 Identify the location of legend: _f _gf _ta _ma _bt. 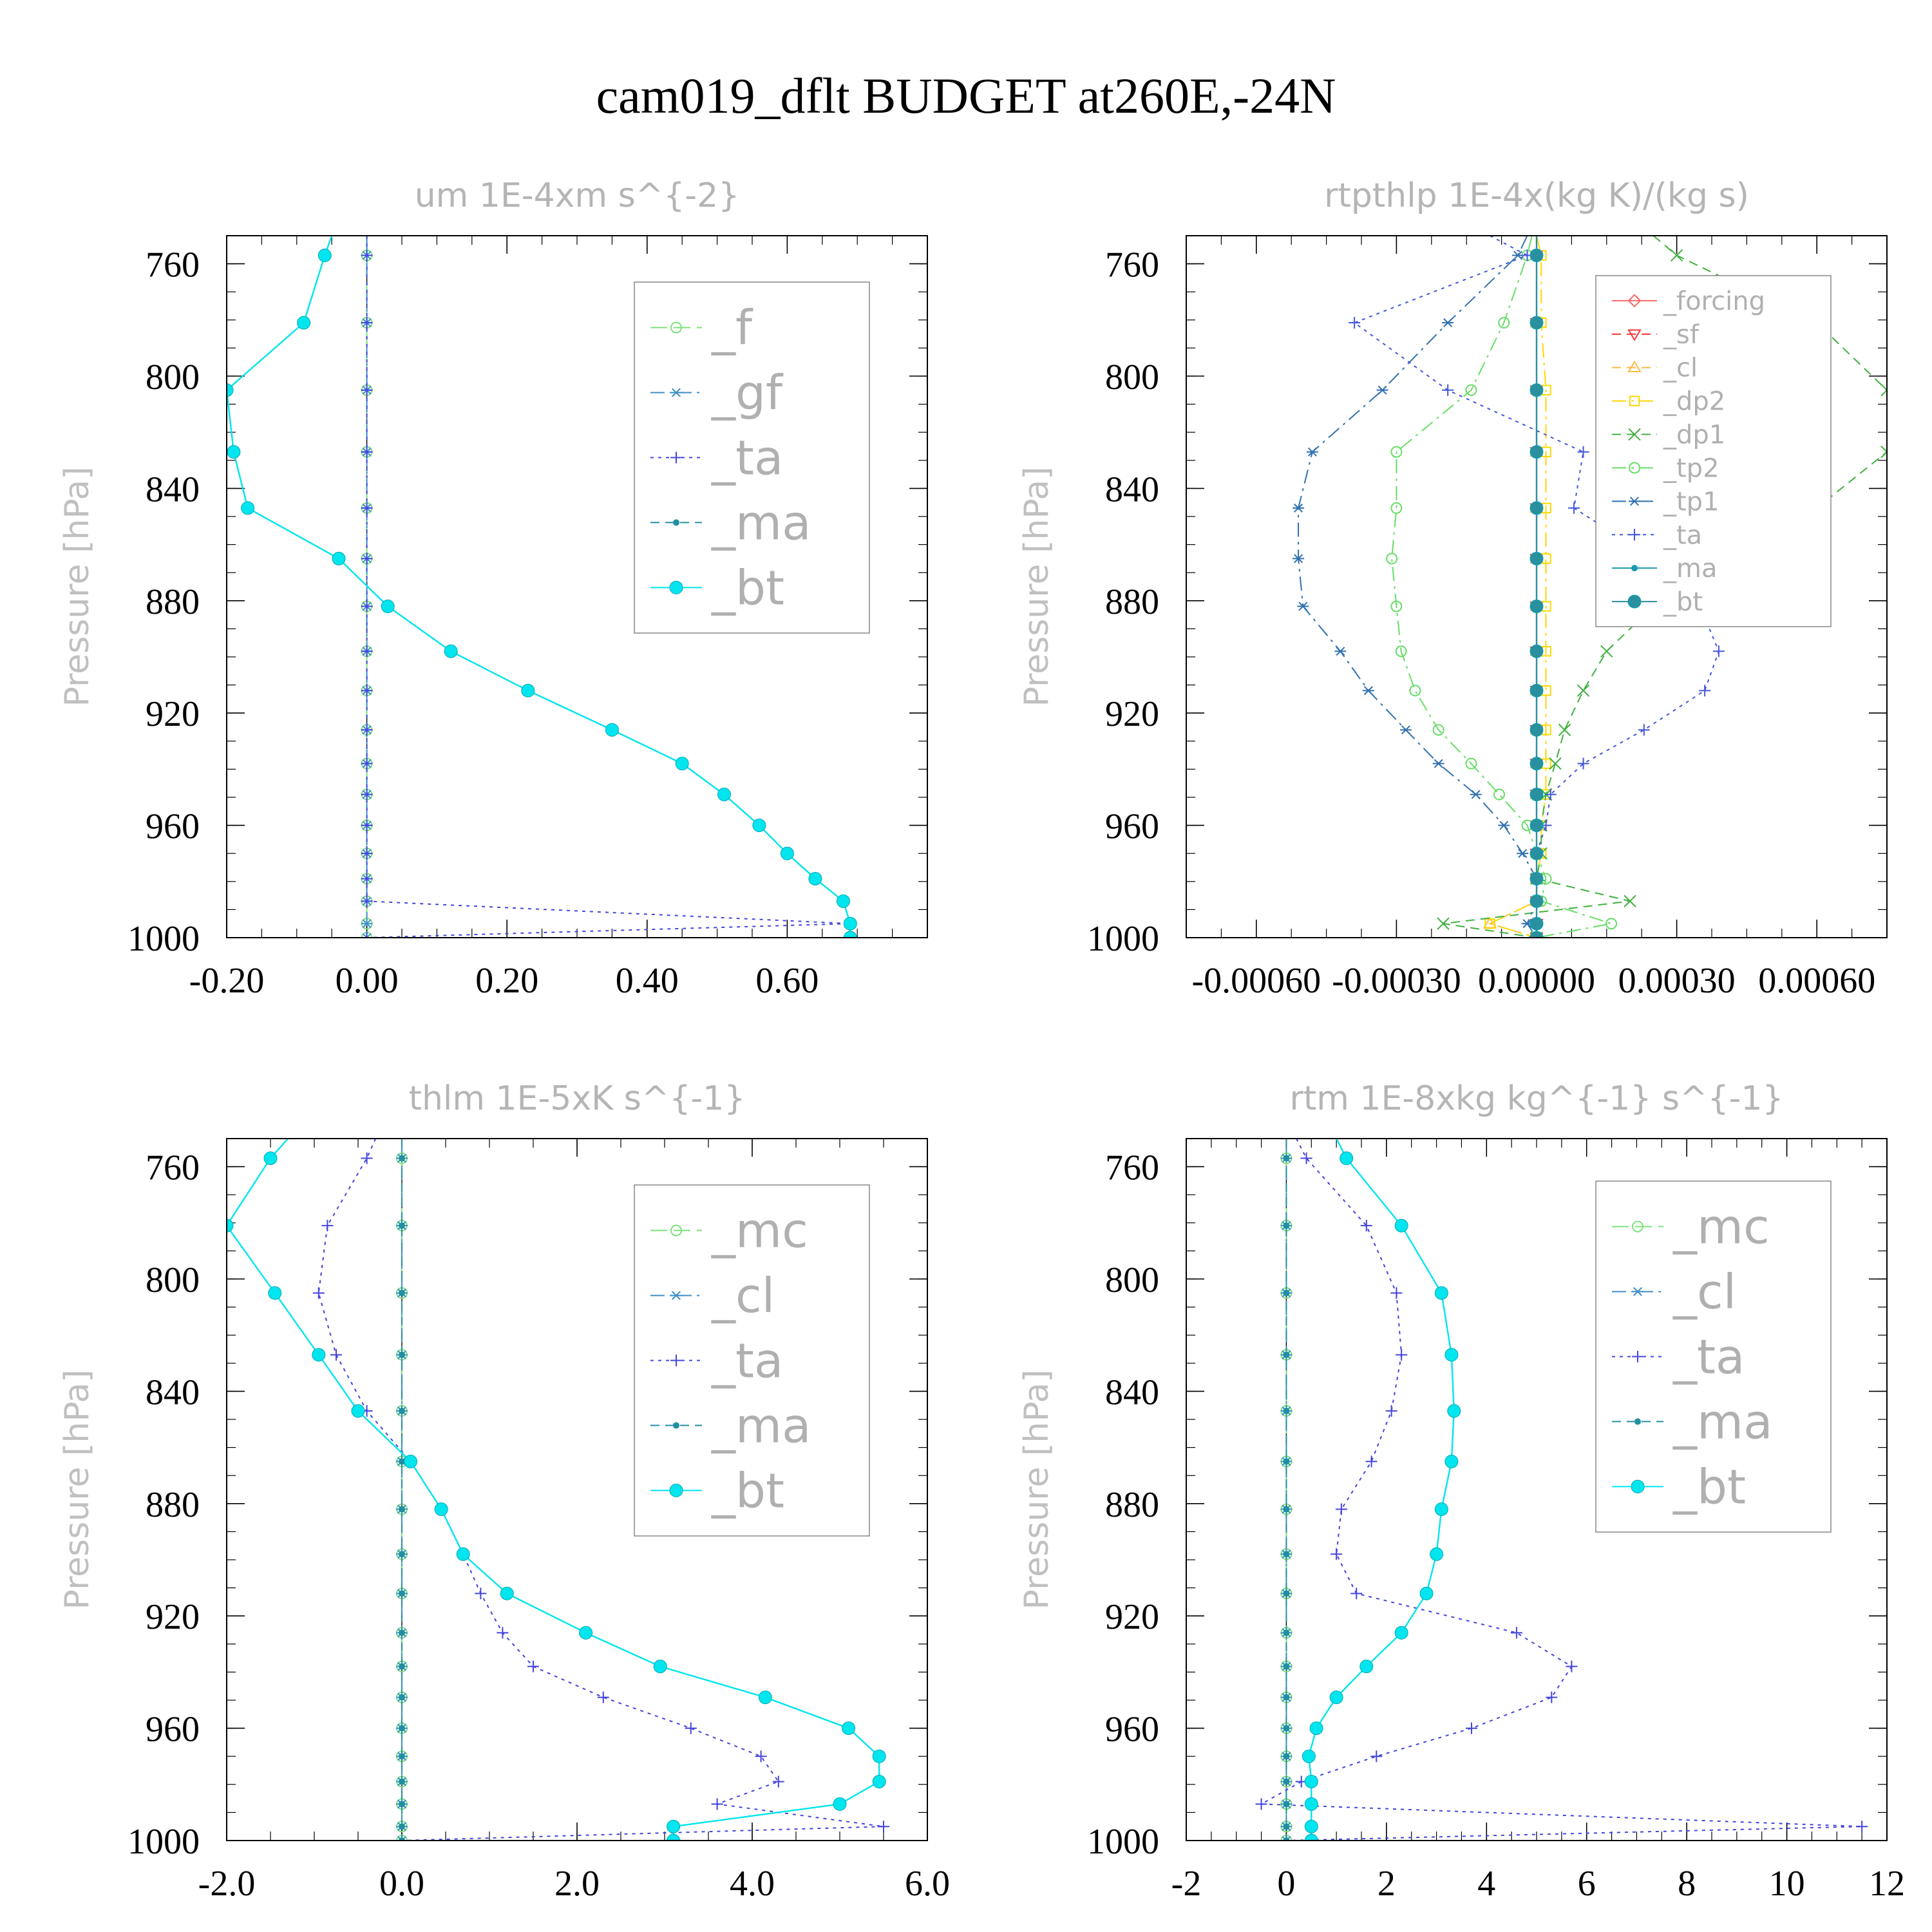
(752, 458).